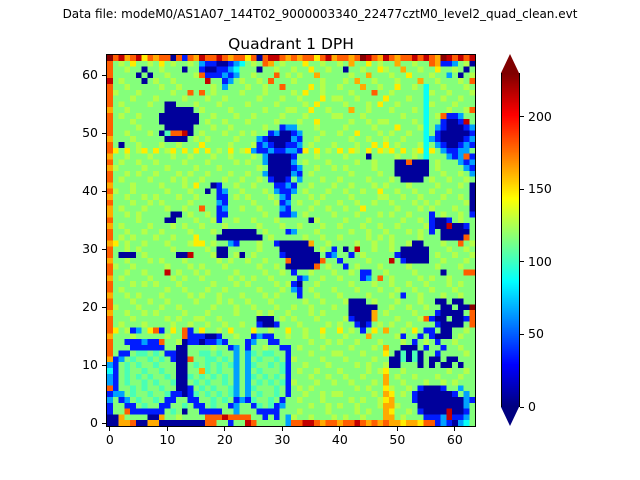  Describe the element at coordinates (90, 307) in the screenshot. I see `y-tick-label: 20` at that location.